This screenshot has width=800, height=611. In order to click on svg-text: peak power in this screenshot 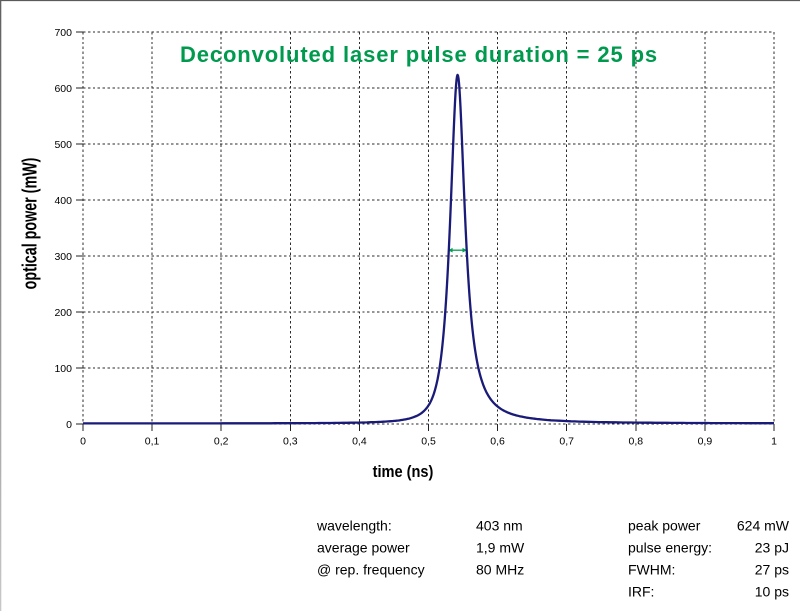, I will do `click(664, 526)`.